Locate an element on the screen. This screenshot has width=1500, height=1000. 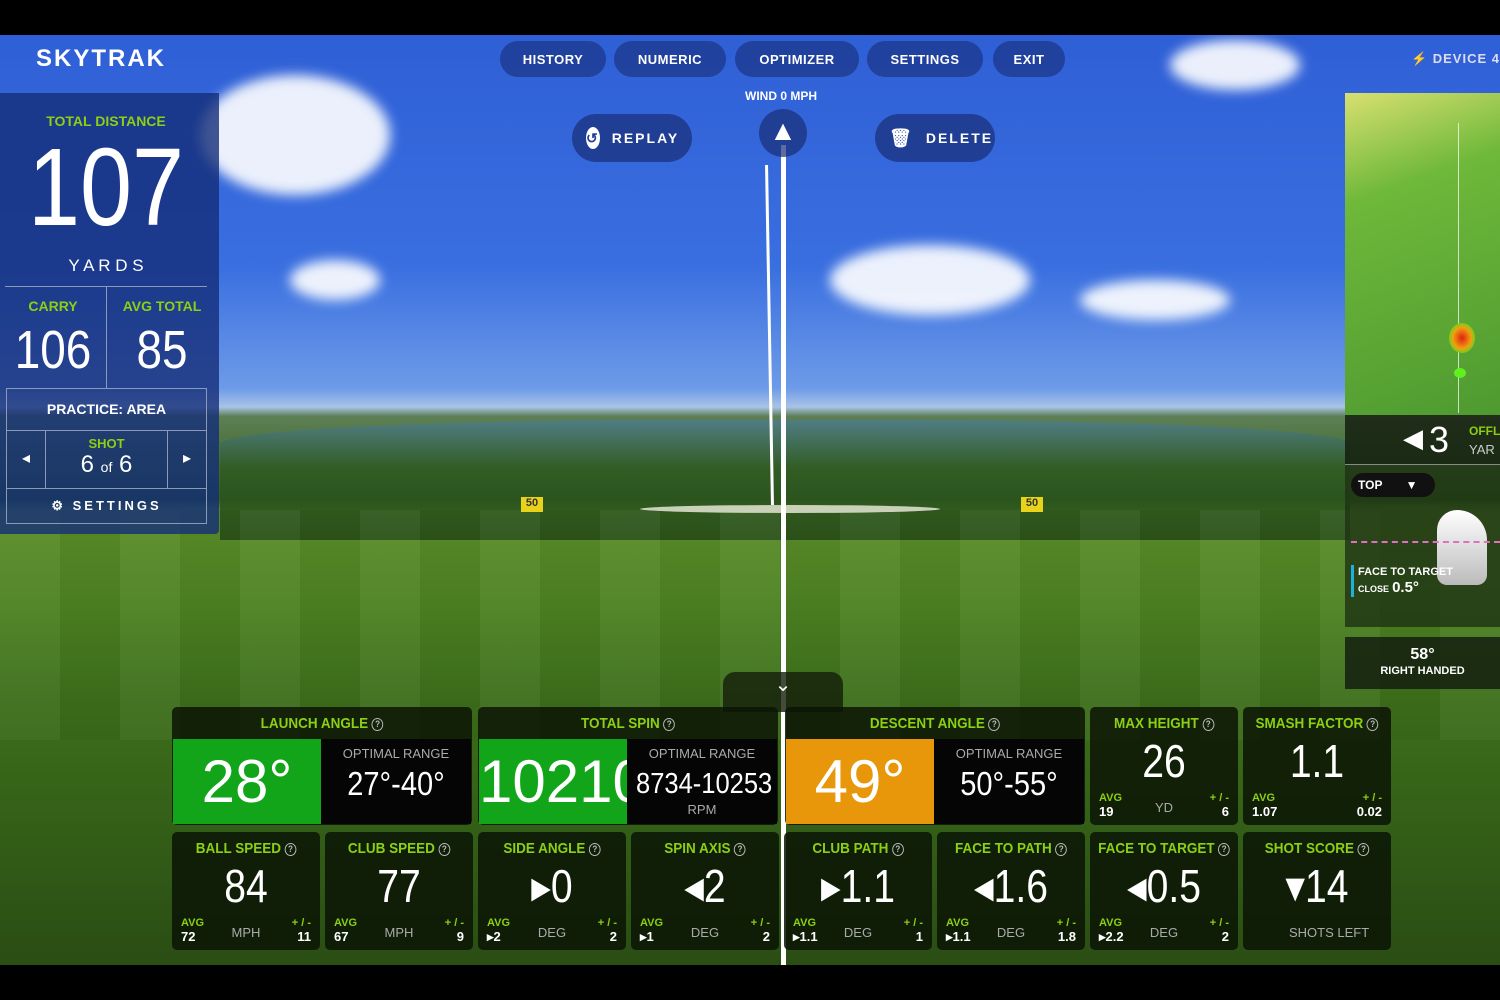
plus-minus-value: 1.8 is located at coordinates (1066, 936).